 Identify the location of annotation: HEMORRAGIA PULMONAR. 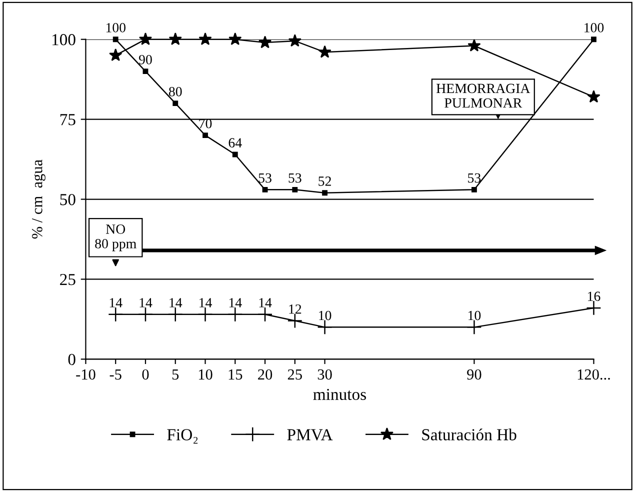
(483, 96).